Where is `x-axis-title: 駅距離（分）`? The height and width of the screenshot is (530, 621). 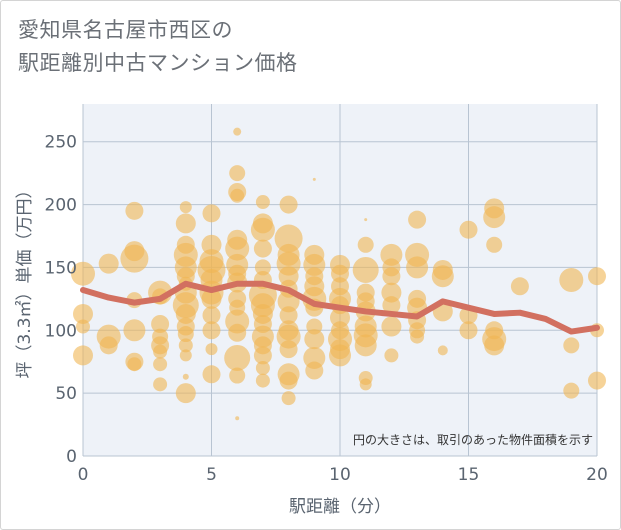 x-axis-title: 駅距離（分） is located at coordinates (340, 507).